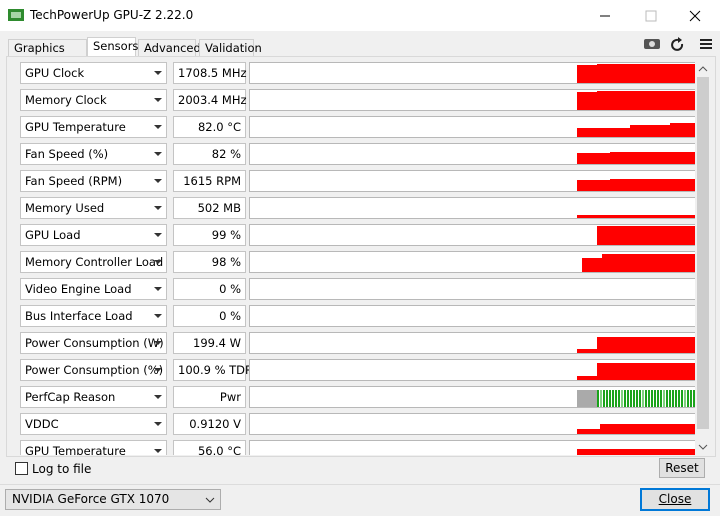 The width and height of the screenshot is (720, 516). I want to click on reset-button: Reset, so click(682, 468).